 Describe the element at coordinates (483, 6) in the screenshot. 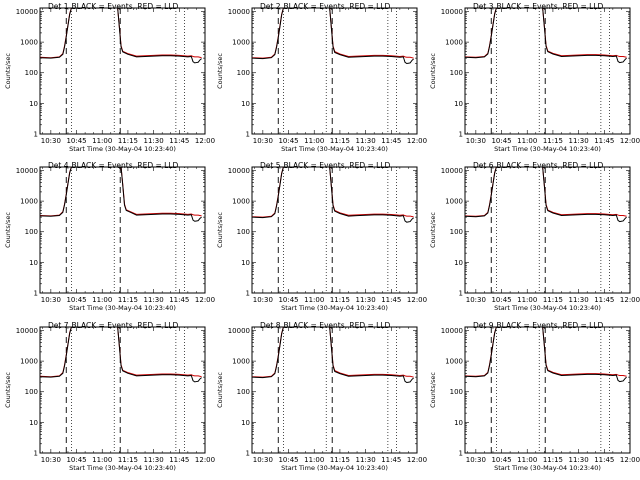

I see `detector-name: Det 3` at that location.